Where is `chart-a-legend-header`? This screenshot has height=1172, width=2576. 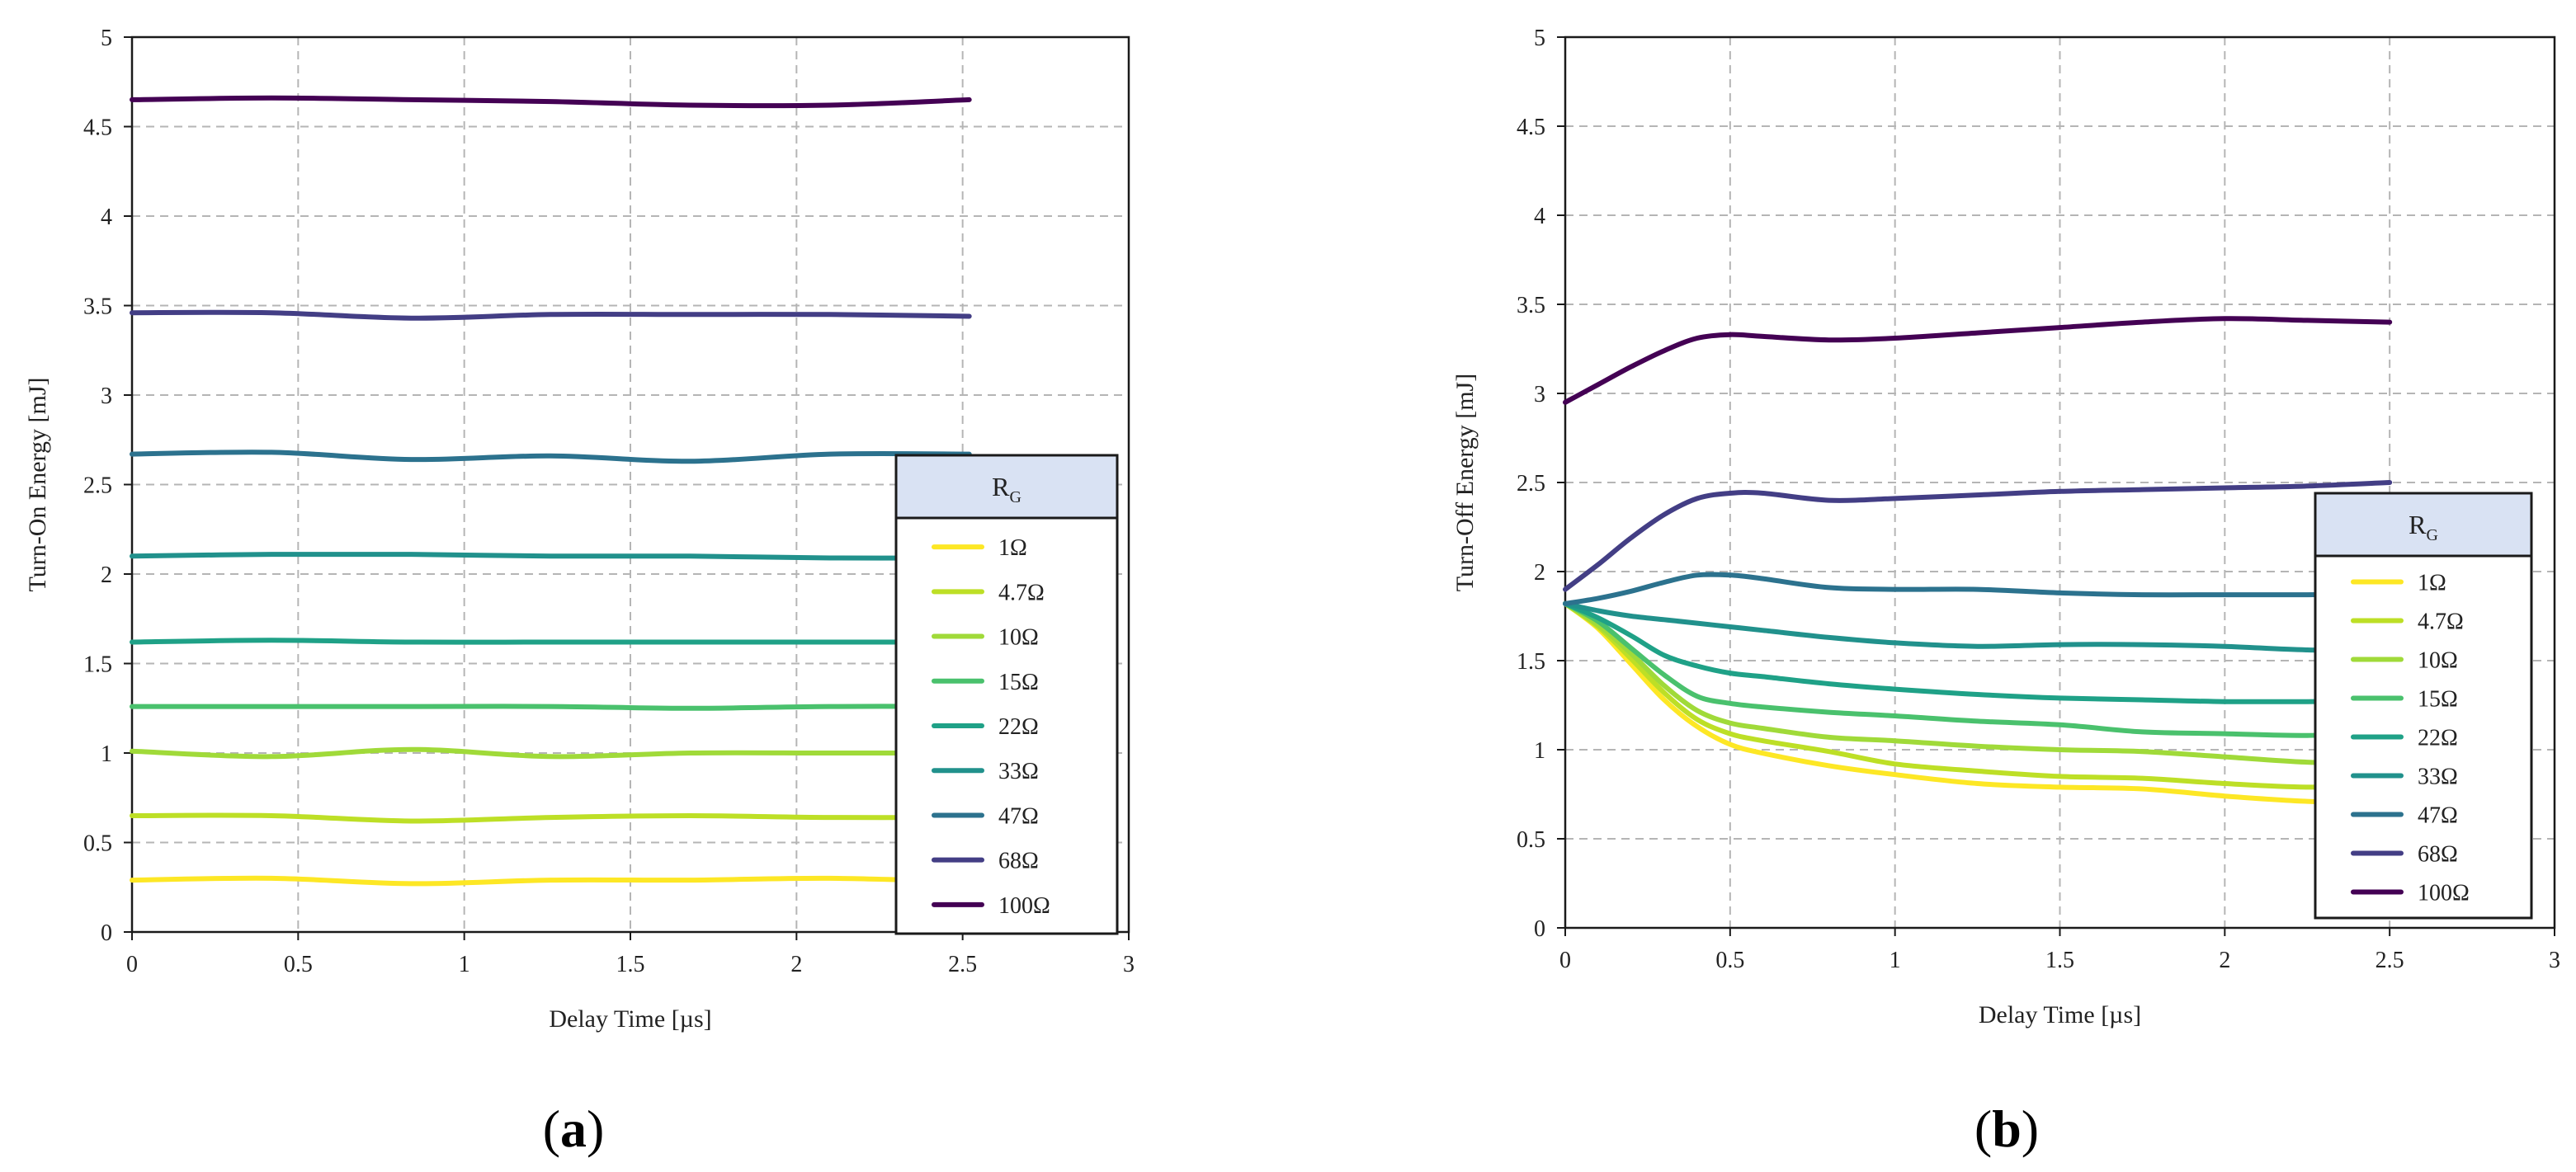 chart-a-legend-header is located at coordinates (1006, 487).